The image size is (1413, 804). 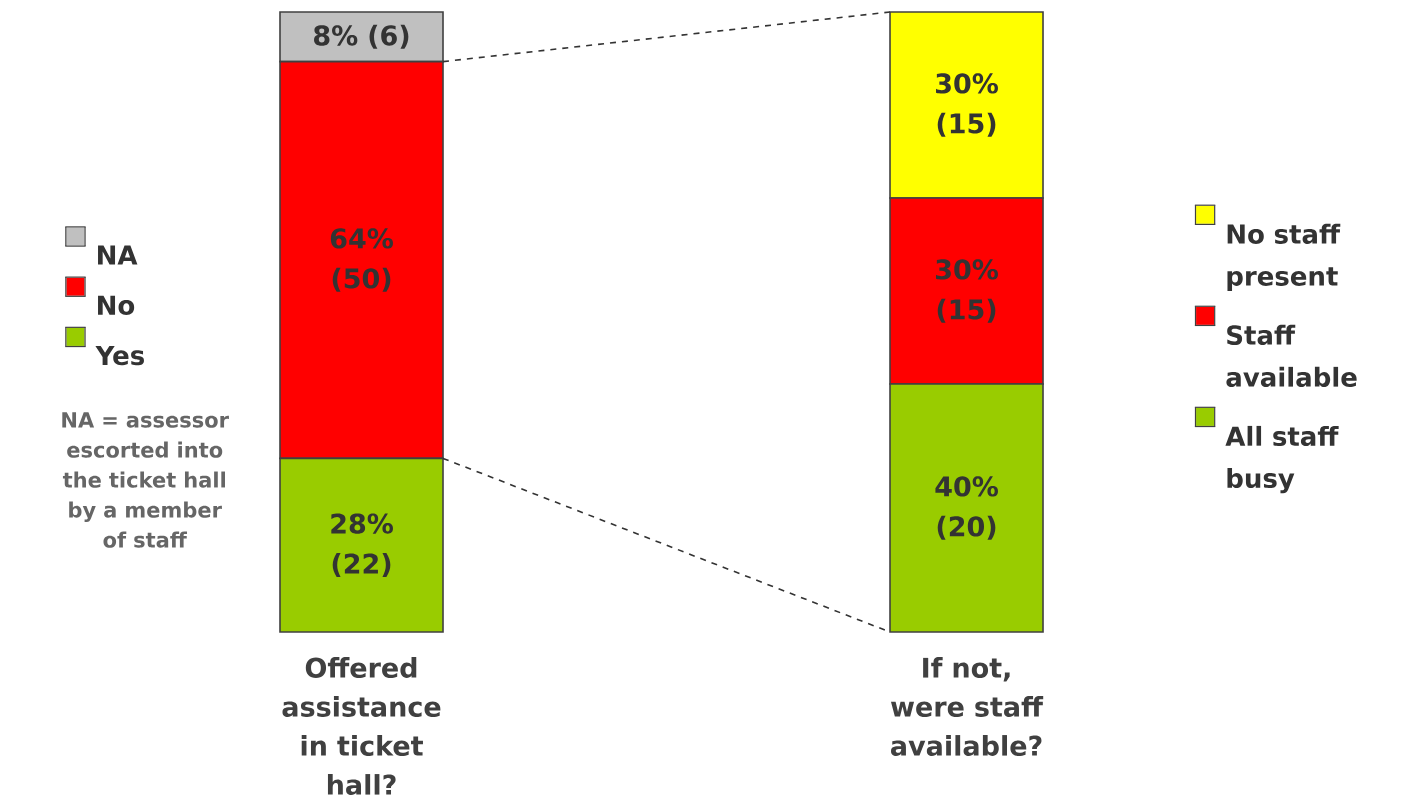 What do you see at coordinates (1284, 257) in the screenshot?
I see `legend-label: No staff present` at bounding box center [1284, 257].